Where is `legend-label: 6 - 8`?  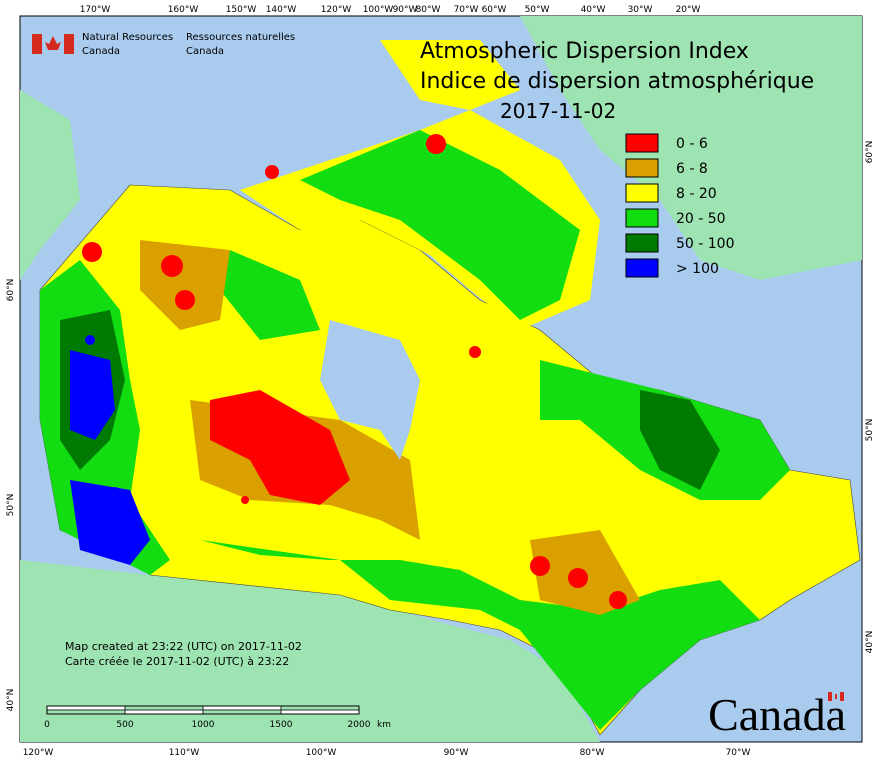
legend-label: 6 - 8 is located at coordinates (692, 169).